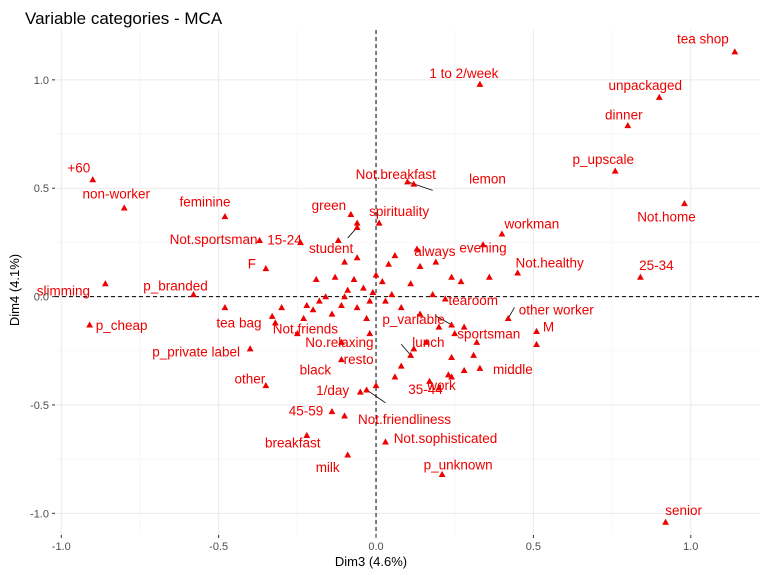 Image resolution: width=768 pixels, height=576 pixels. I want to click on point-label: Not.friendliness, so click(404, 419).